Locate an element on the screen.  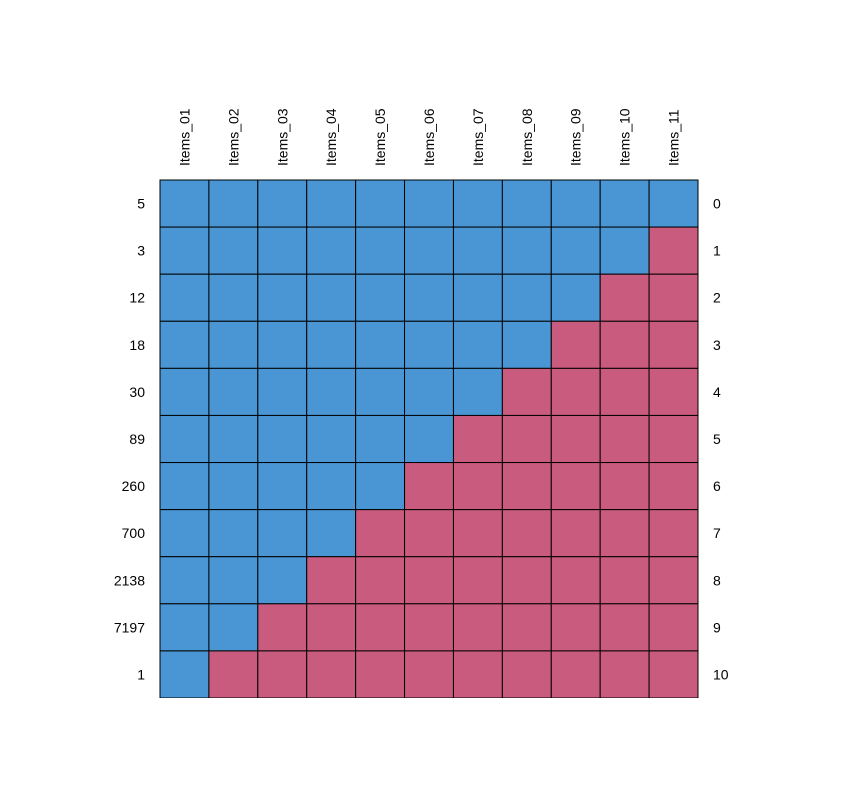
heatmap-cell-r9-c7 is located at coordinates (526, 627).